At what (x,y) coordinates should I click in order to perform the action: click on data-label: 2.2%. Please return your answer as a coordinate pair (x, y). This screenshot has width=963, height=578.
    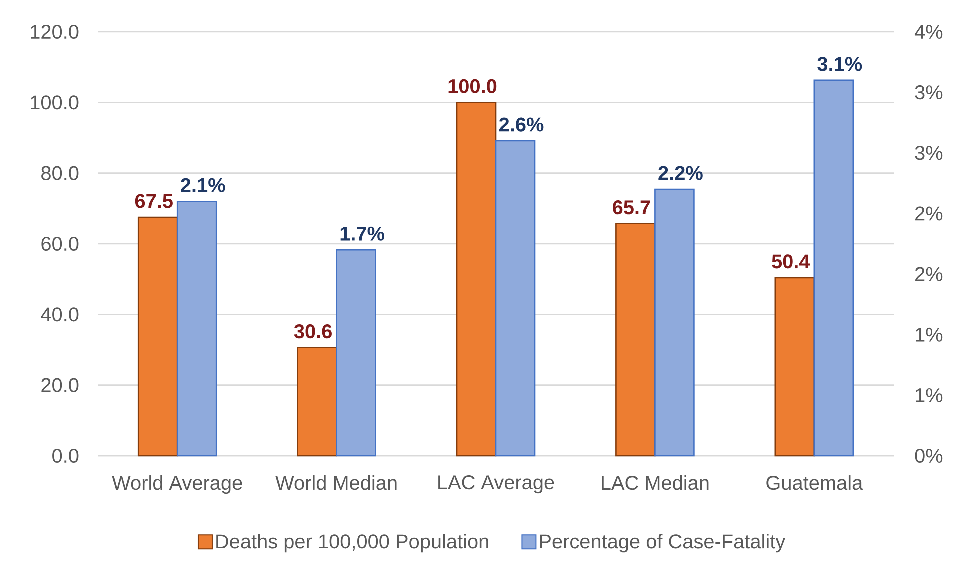
    Looking at the image, I should click on (680, 173).